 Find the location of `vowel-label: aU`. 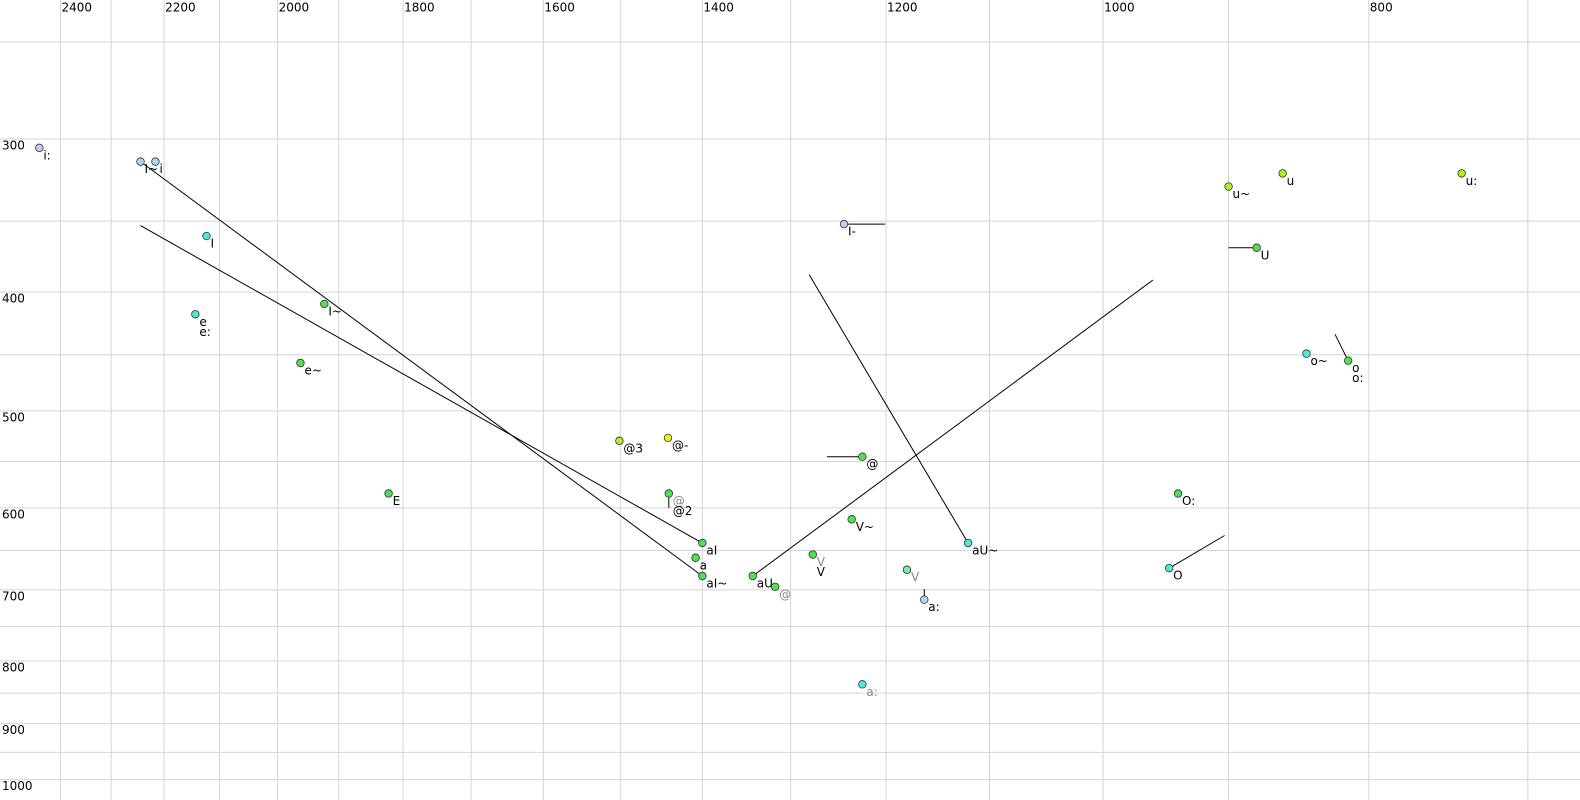

vowel-label: aU is located at coordinates (765, 584).